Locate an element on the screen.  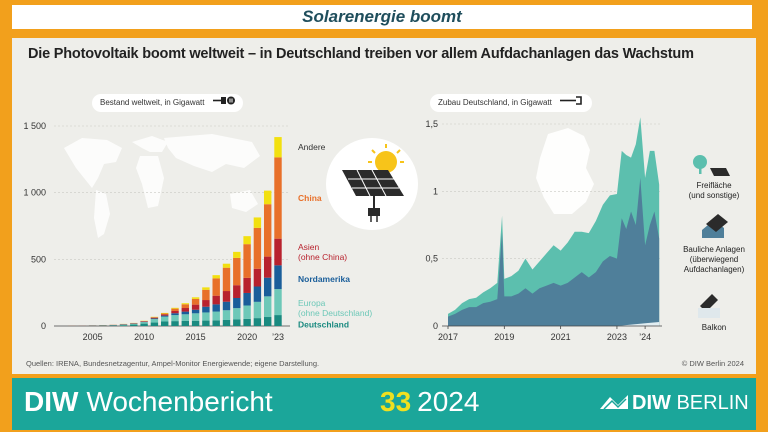
area-bauliche-anlagen is located at coordinates (554, 251).